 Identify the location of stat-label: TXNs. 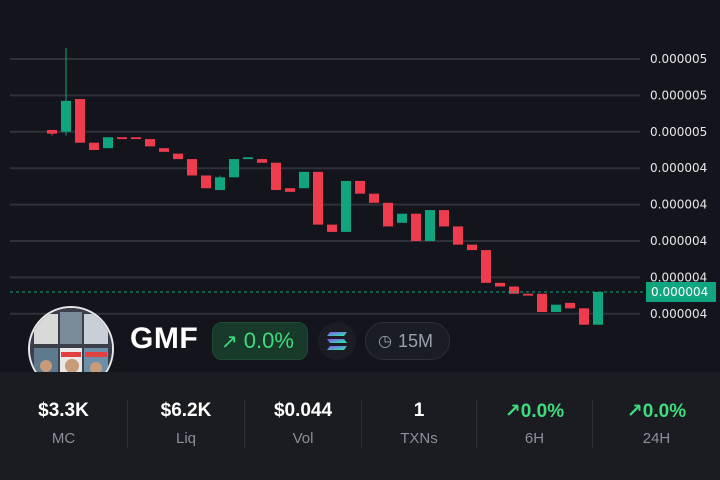
(419, 438).